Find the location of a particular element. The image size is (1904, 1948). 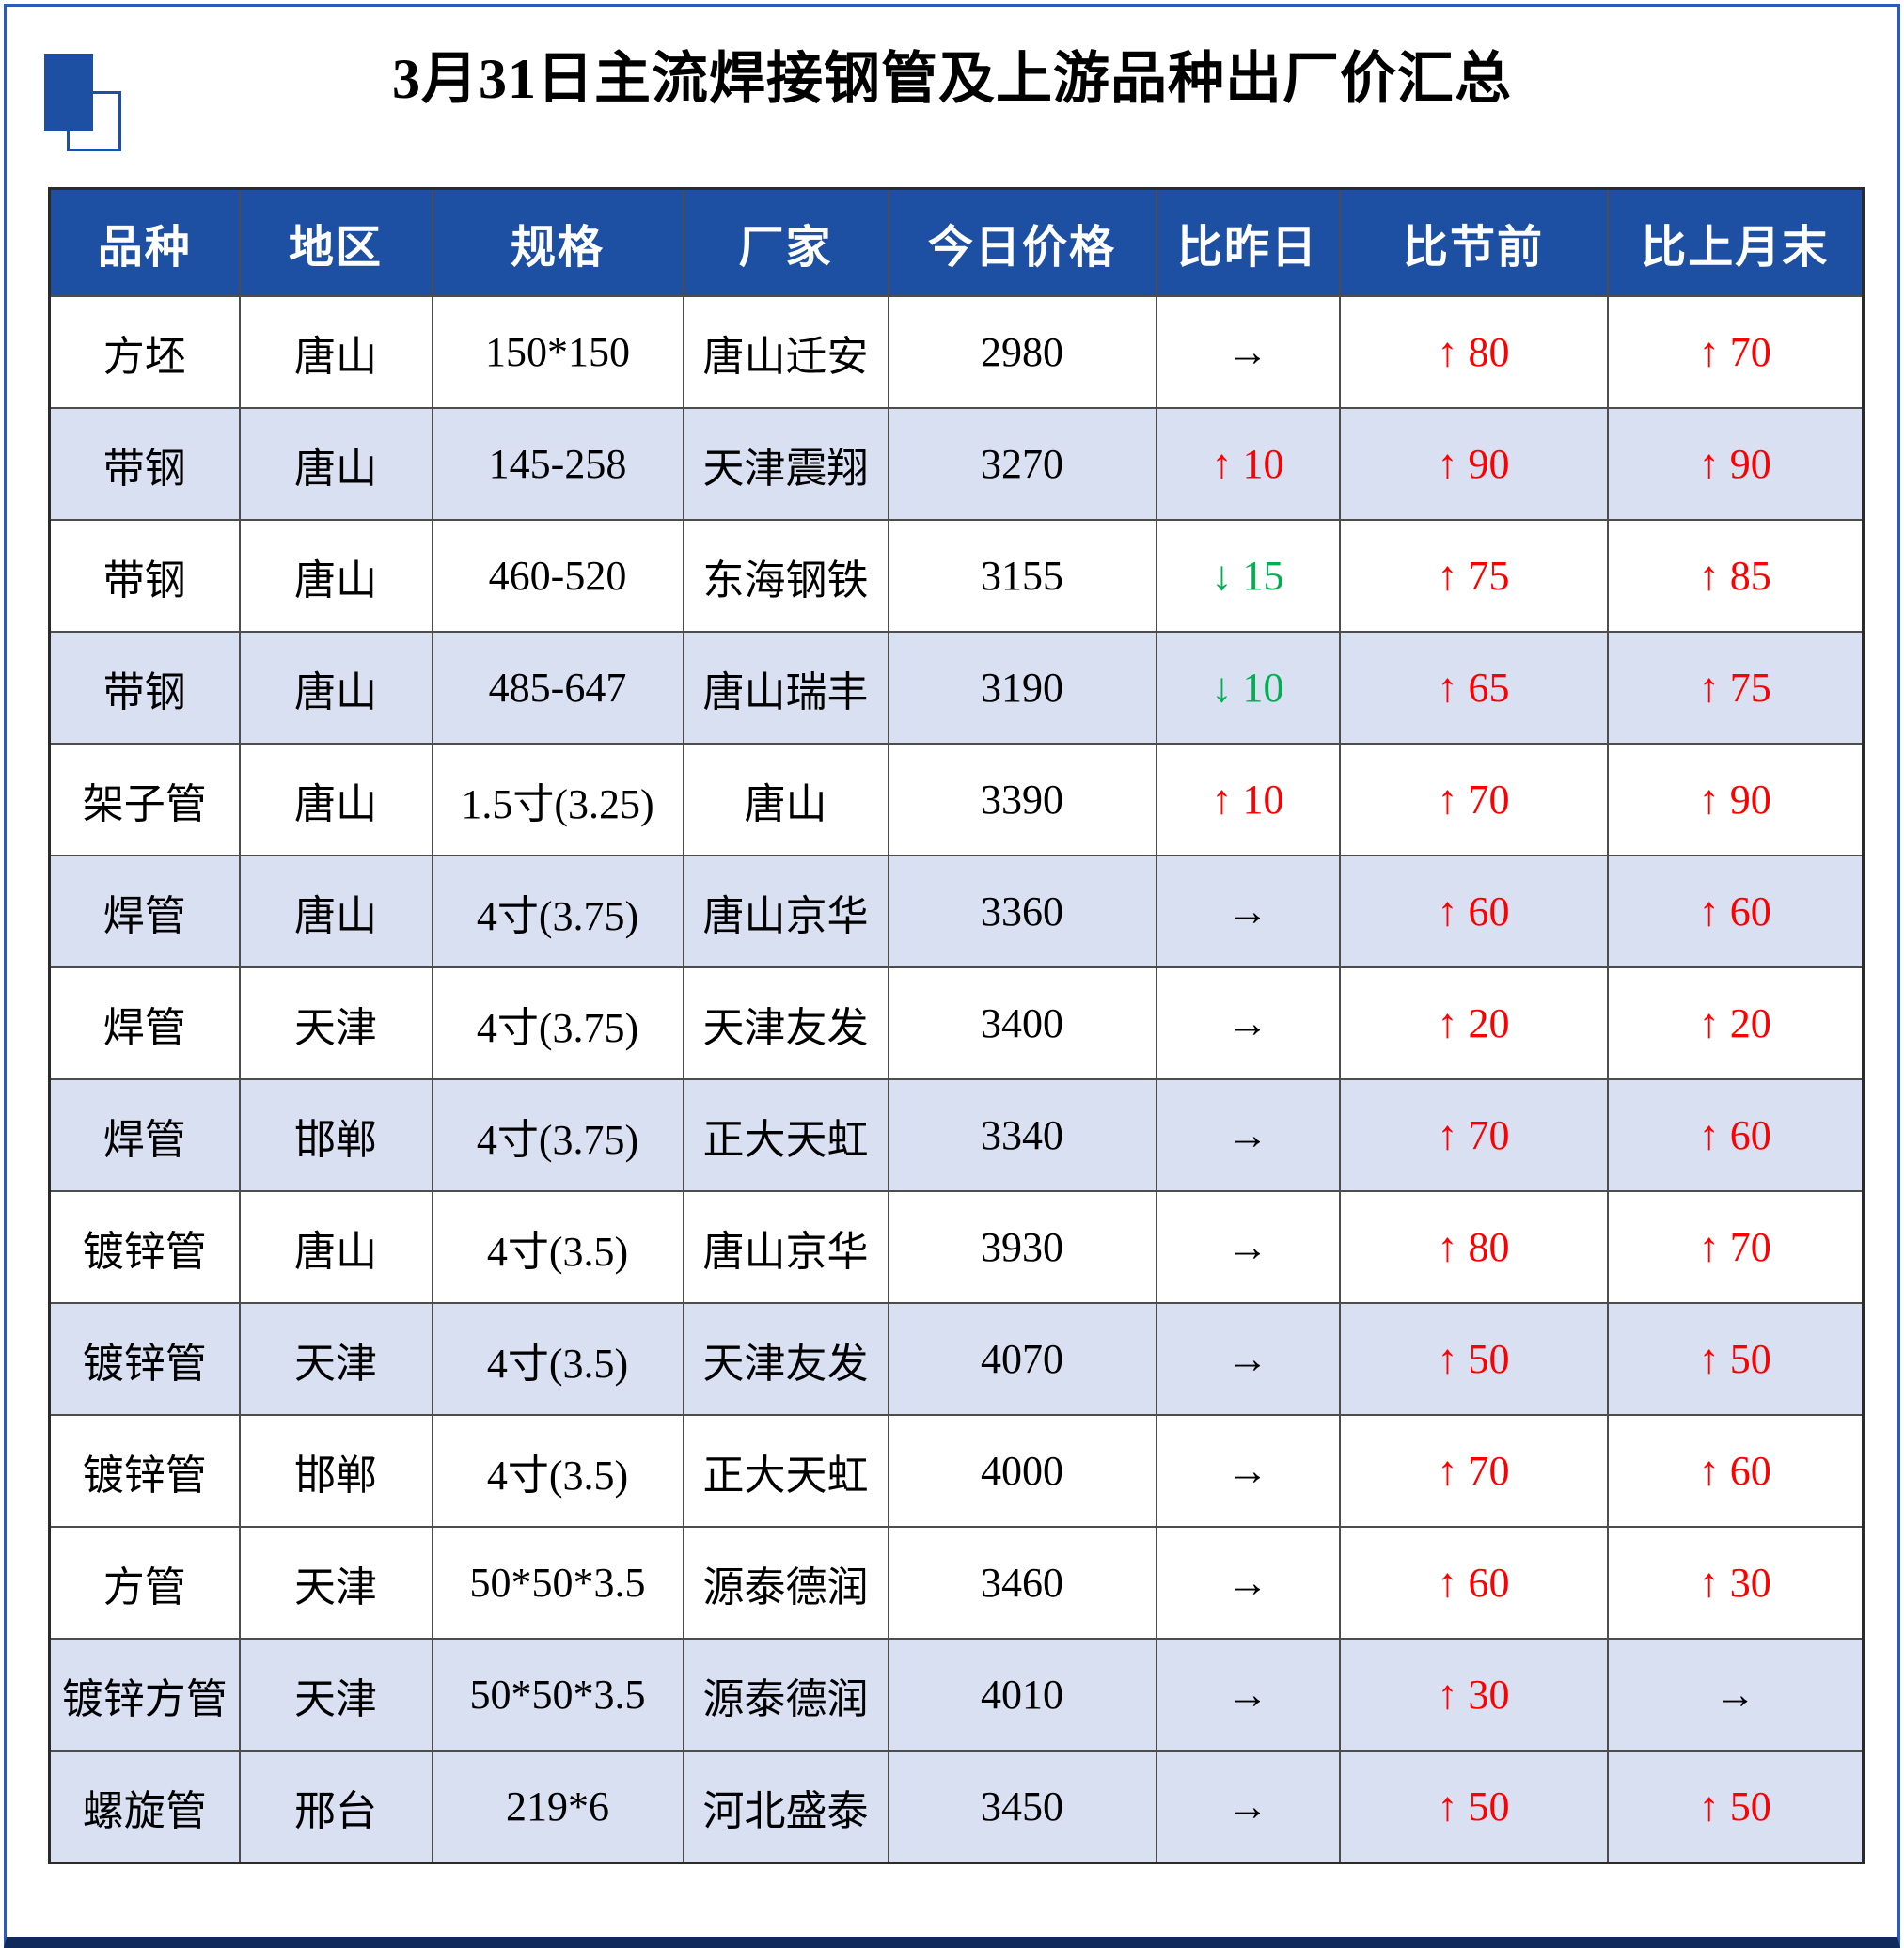

vs-yesterday-cell: ↑ 10 is located at coordinates (1248, 464).